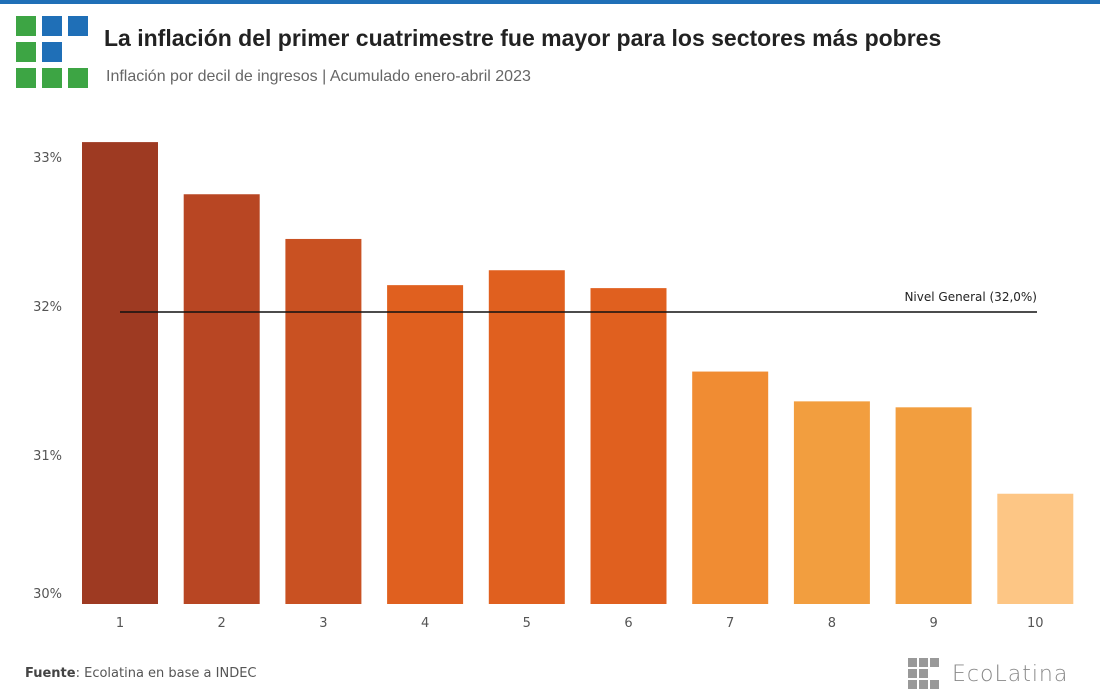 Image resolution: width=1100 pixels, height=700 pixels. What do you see at coordinates (425, 623) in the screenshot?
I see `x-tick-label: 4` at bounding box center [425, 623].